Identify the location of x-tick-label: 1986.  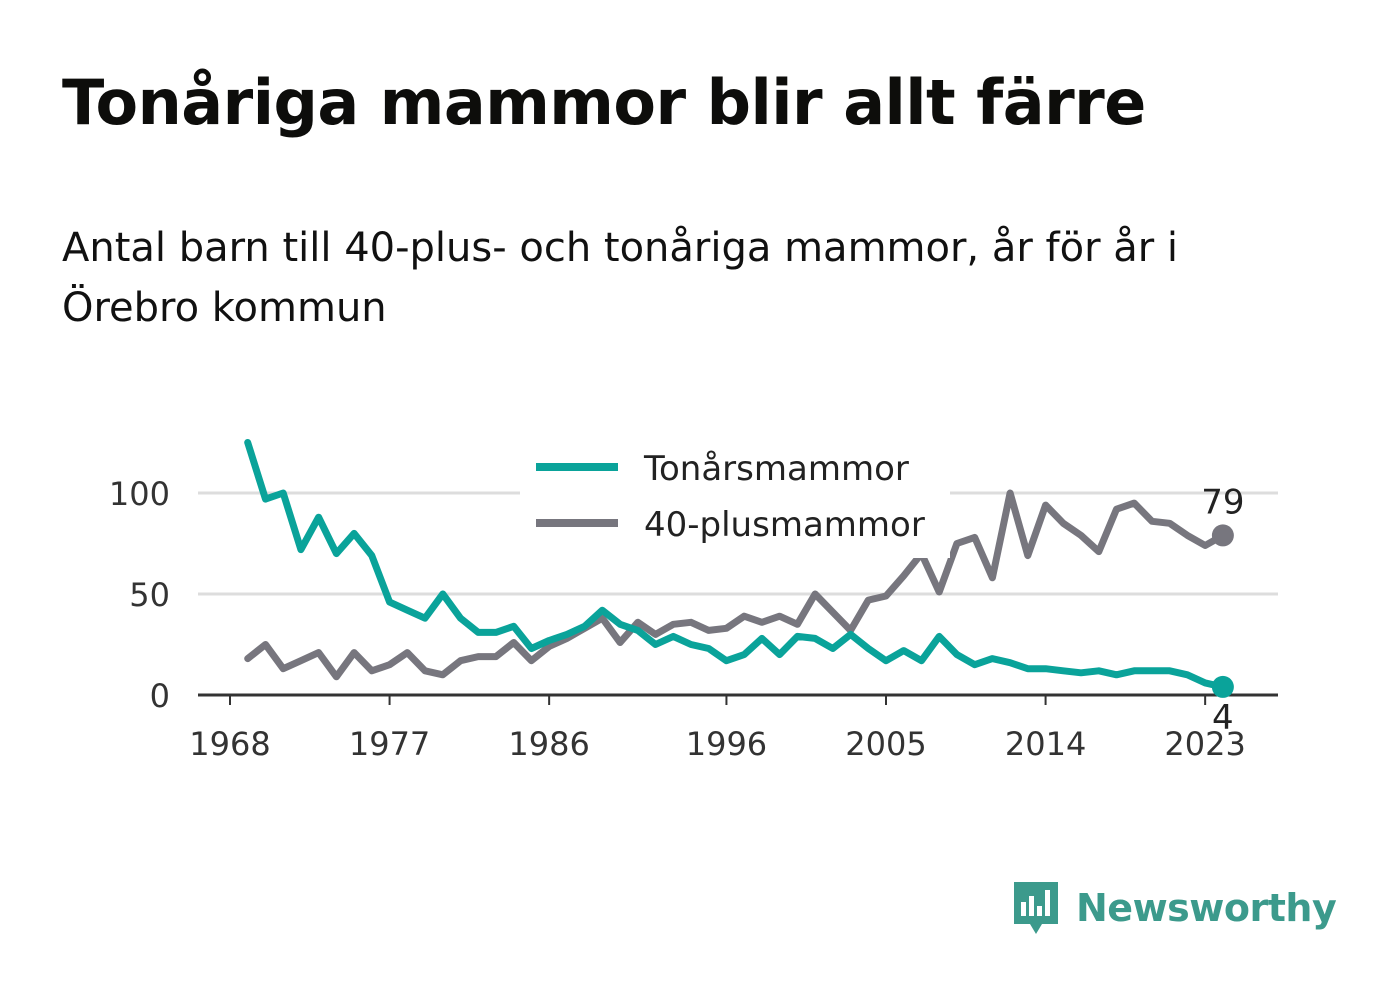
(548, 744).